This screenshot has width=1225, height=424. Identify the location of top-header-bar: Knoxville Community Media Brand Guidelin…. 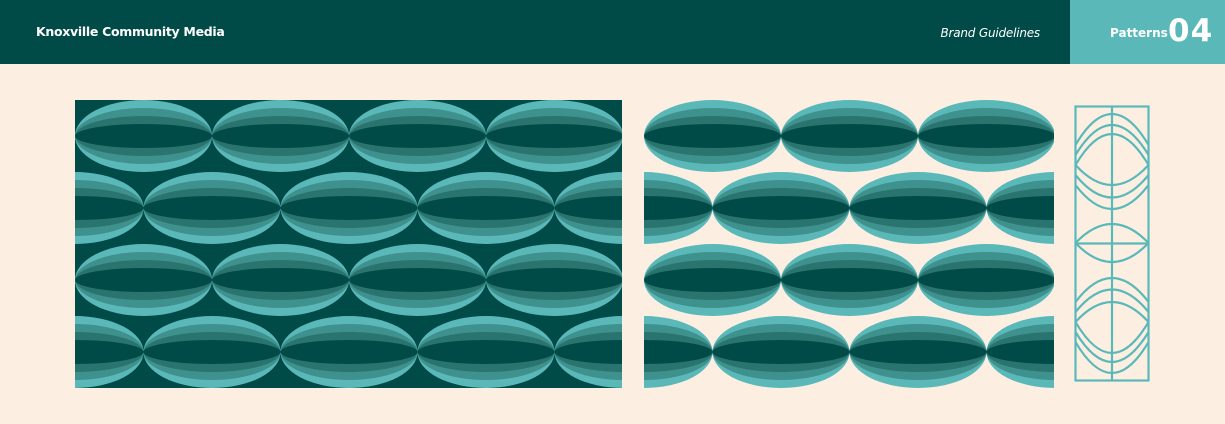
(535, 32).